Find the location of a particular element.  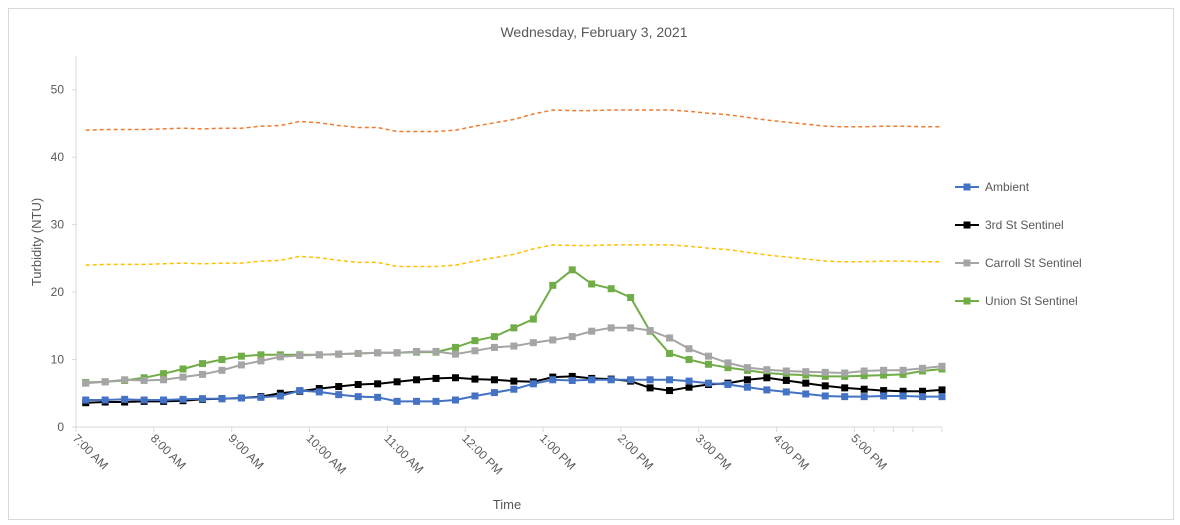

x-tick-label: 3:00 PM is located at coordinates (714, 452).